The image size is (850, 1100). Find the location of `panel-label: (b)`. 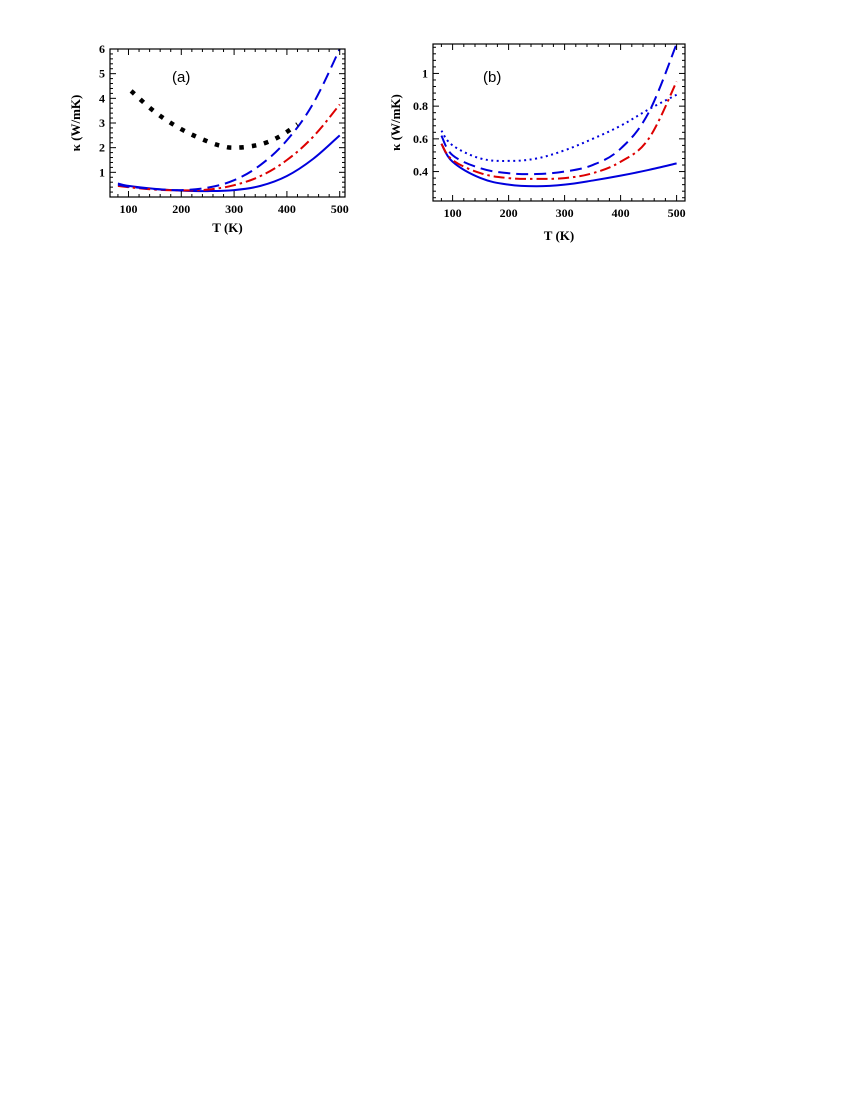

panel-label: (b) is located at coordinates (492, 77).